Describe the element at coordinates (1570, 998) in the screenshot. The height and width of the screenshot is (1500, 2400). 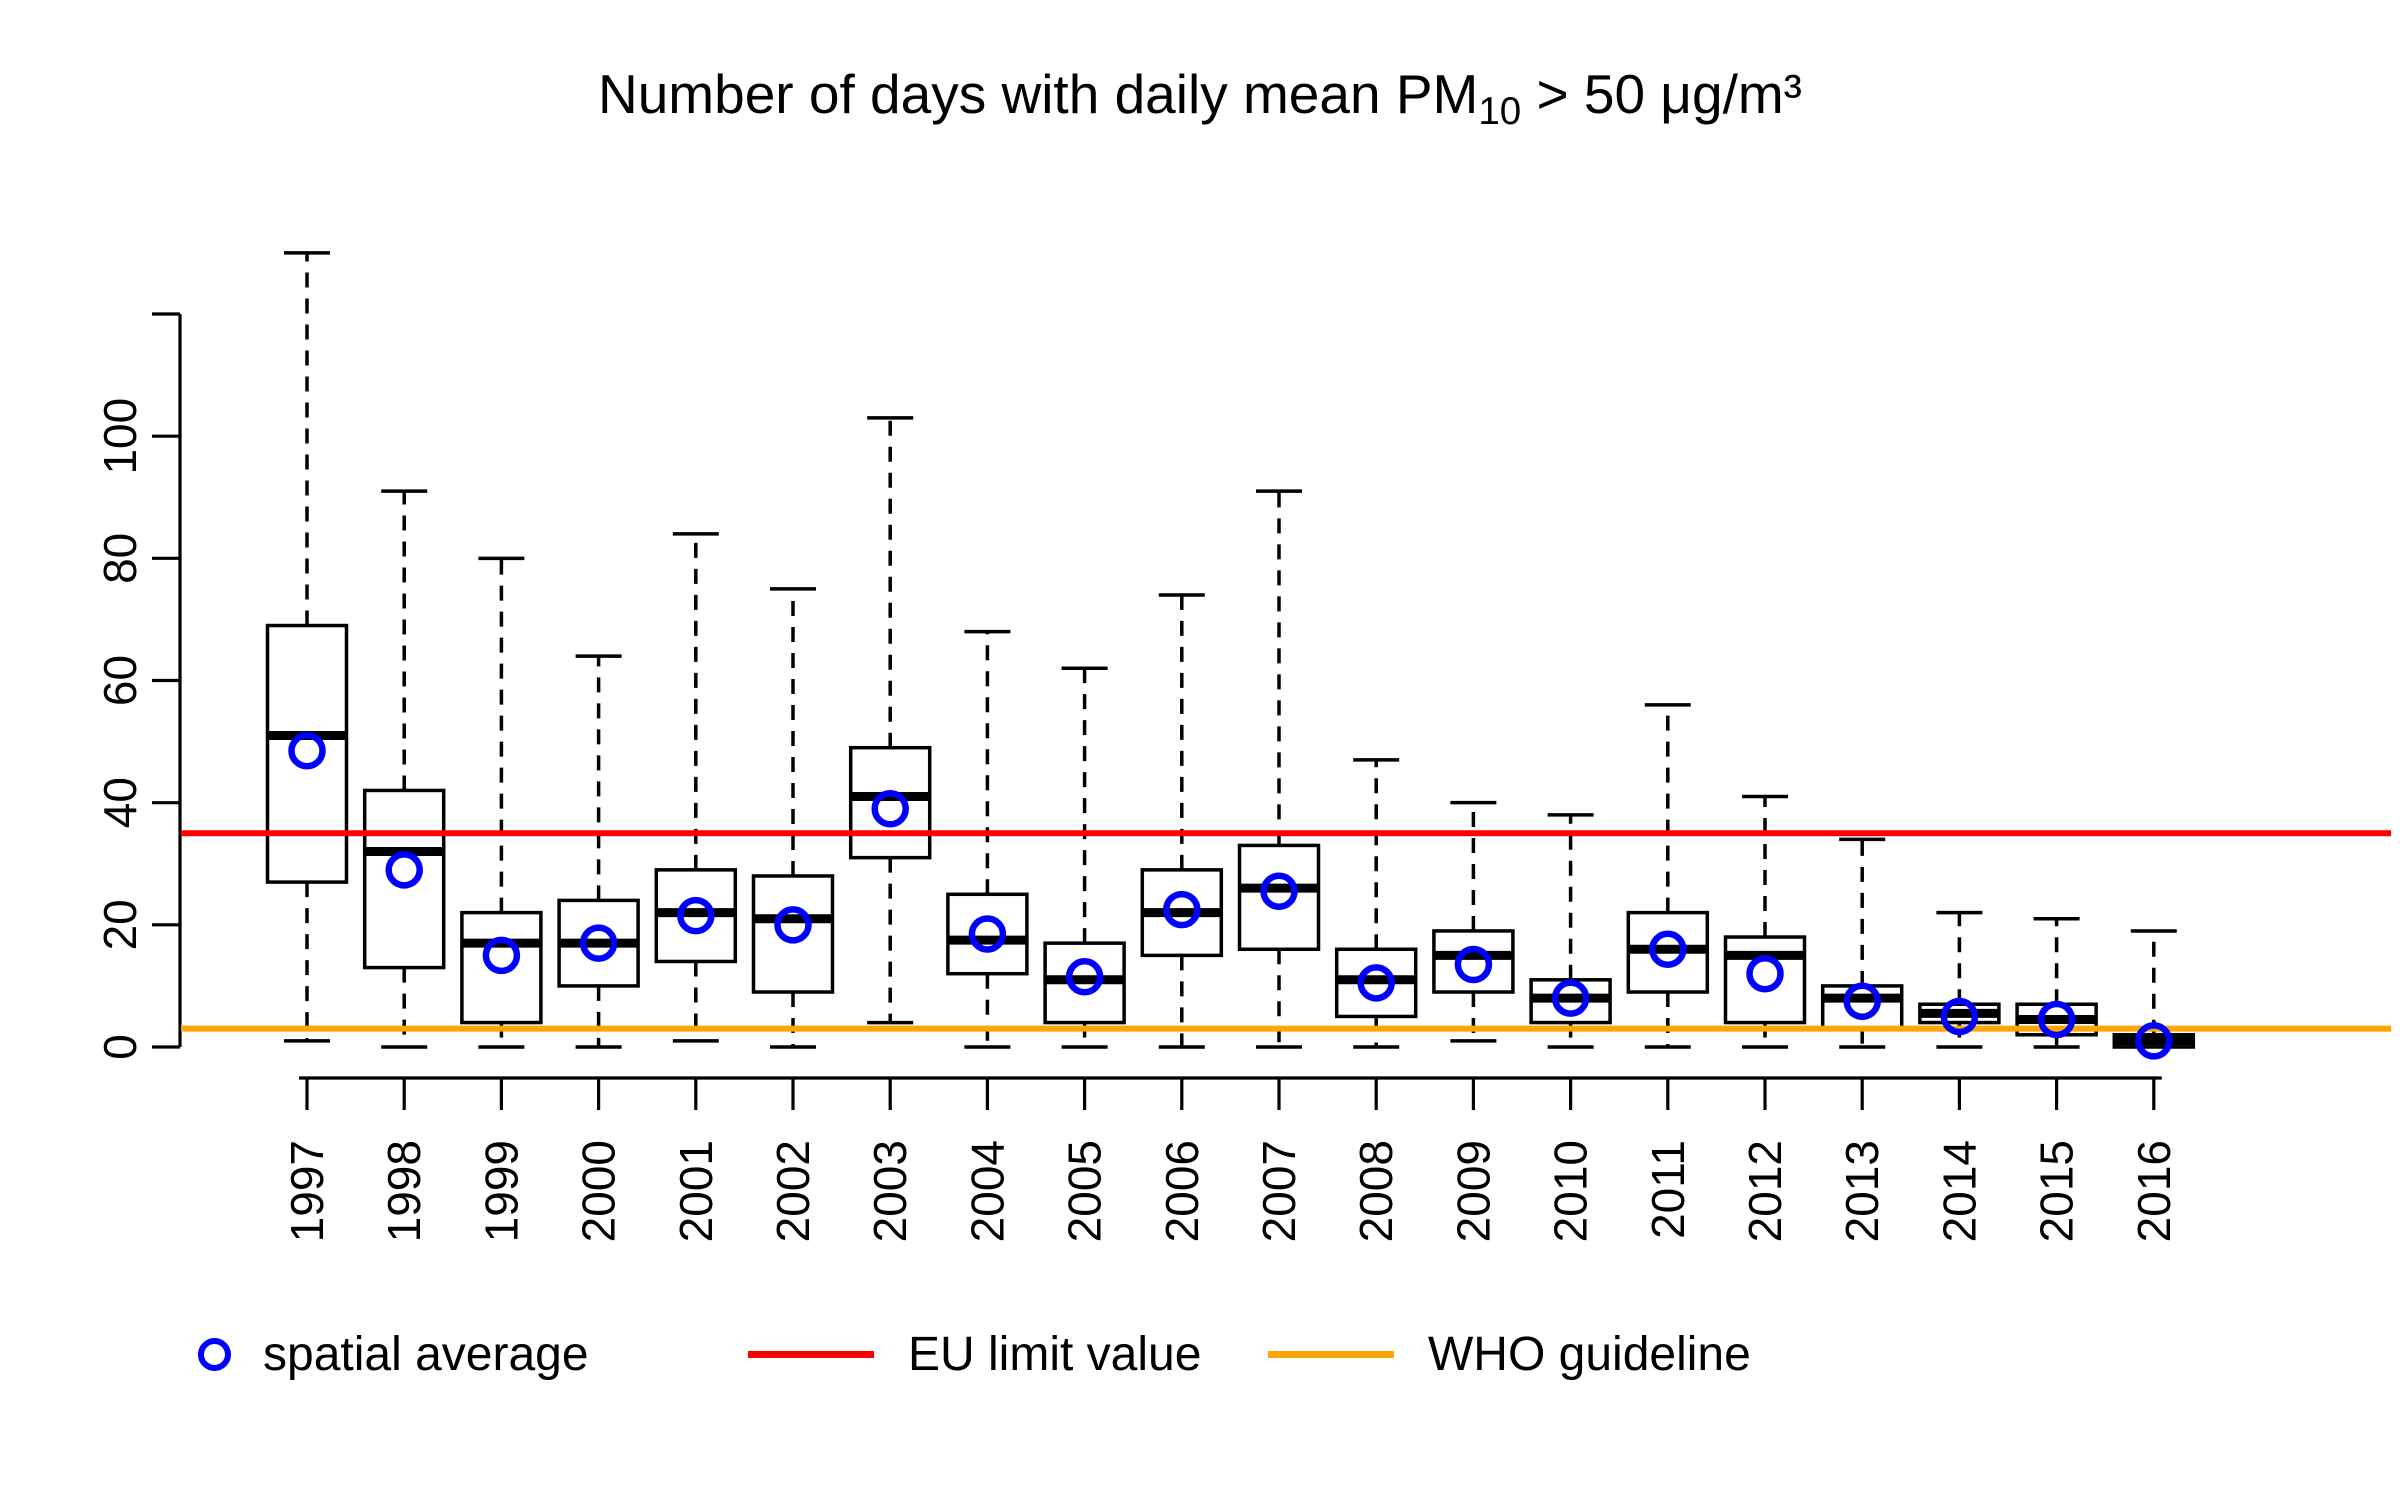
I see `mean-point-2010` at that location.